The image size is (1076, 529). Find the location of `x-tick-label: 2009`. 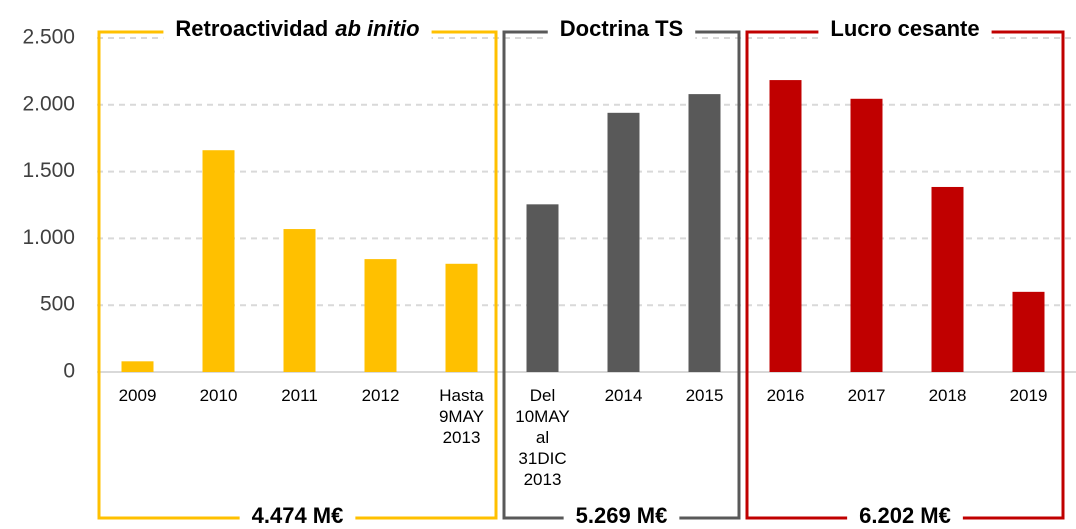

x-tick-label: 2009 is located at coordinates (138, 395).